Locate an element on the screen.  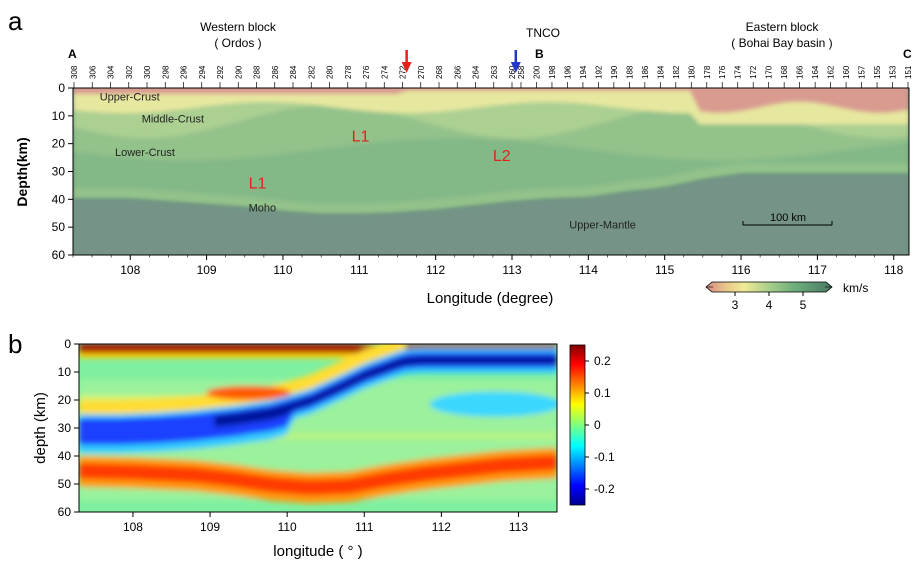
station-label: 155 is located at coordinates (877, 72).